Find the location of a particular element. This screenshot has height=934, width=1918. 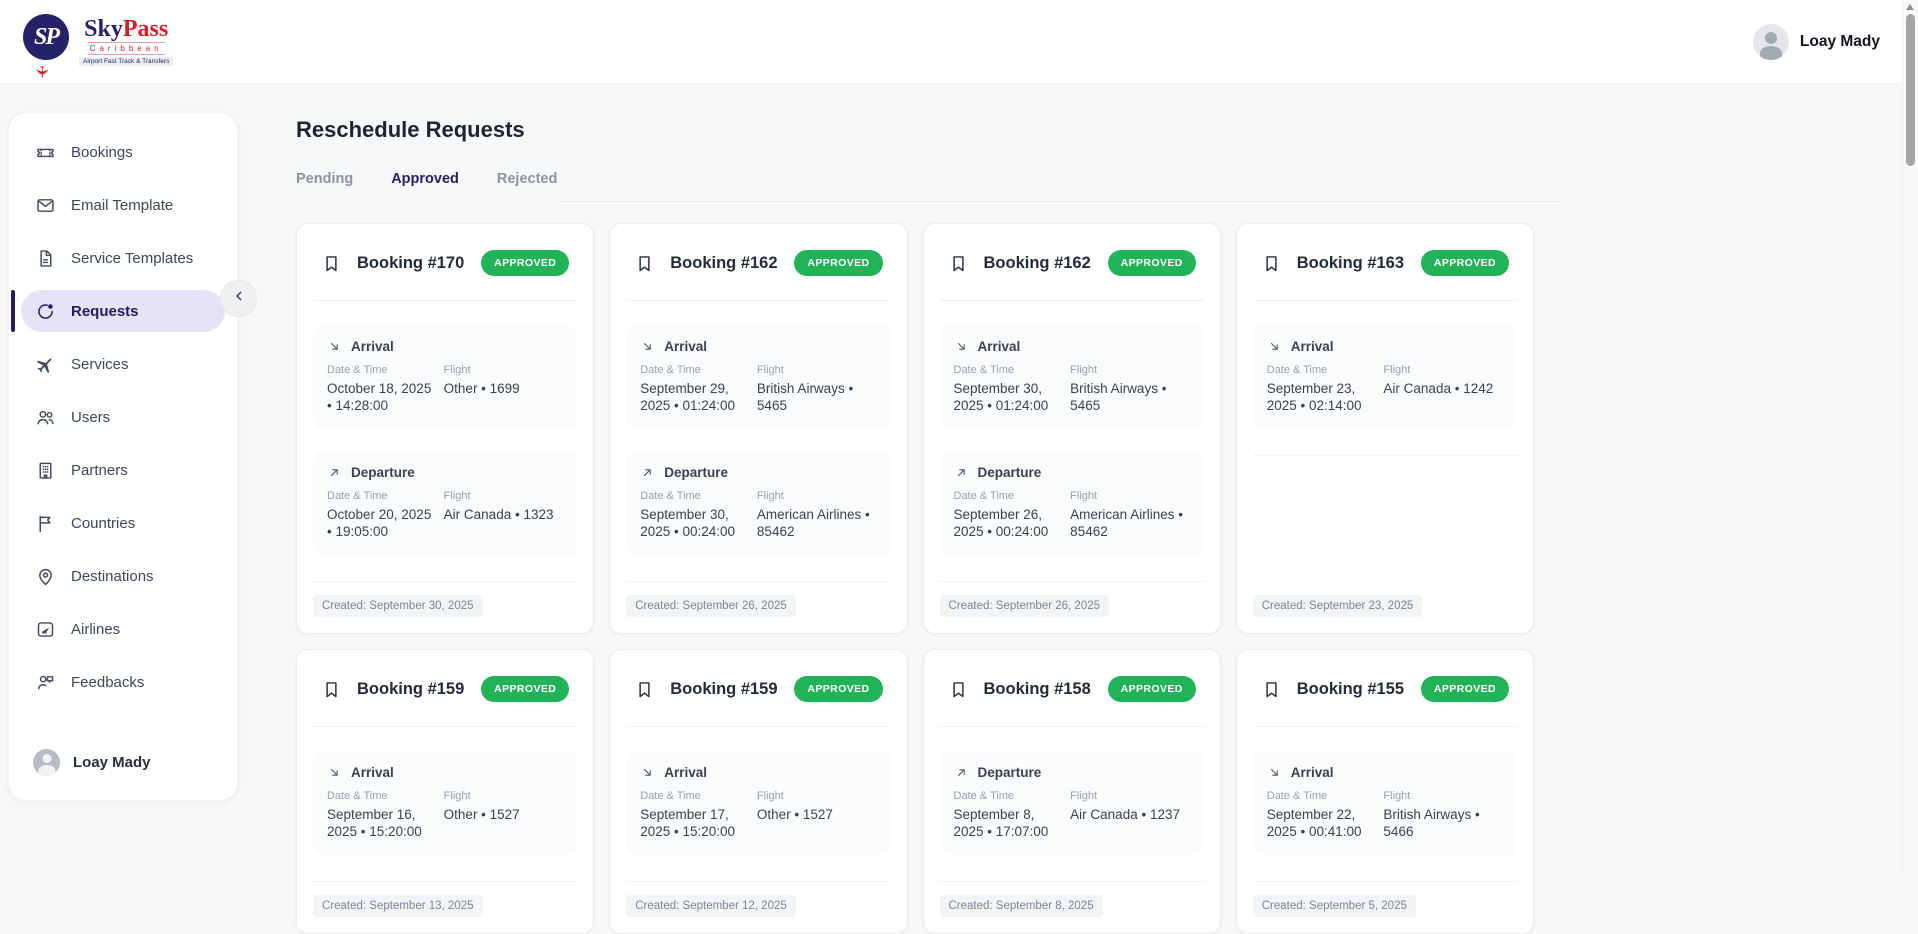

datetime-value: September 30, 2025 • 00:24:00 is located at coordinates (688, 523).